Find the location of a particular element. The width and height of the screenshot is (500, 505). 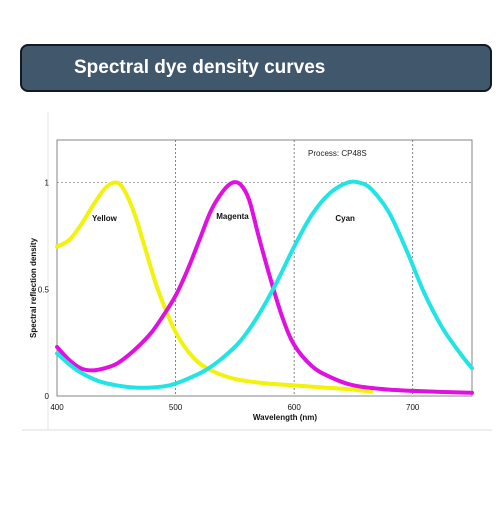

series-label-cyan: Cyan is located at coordinates (345, 218).